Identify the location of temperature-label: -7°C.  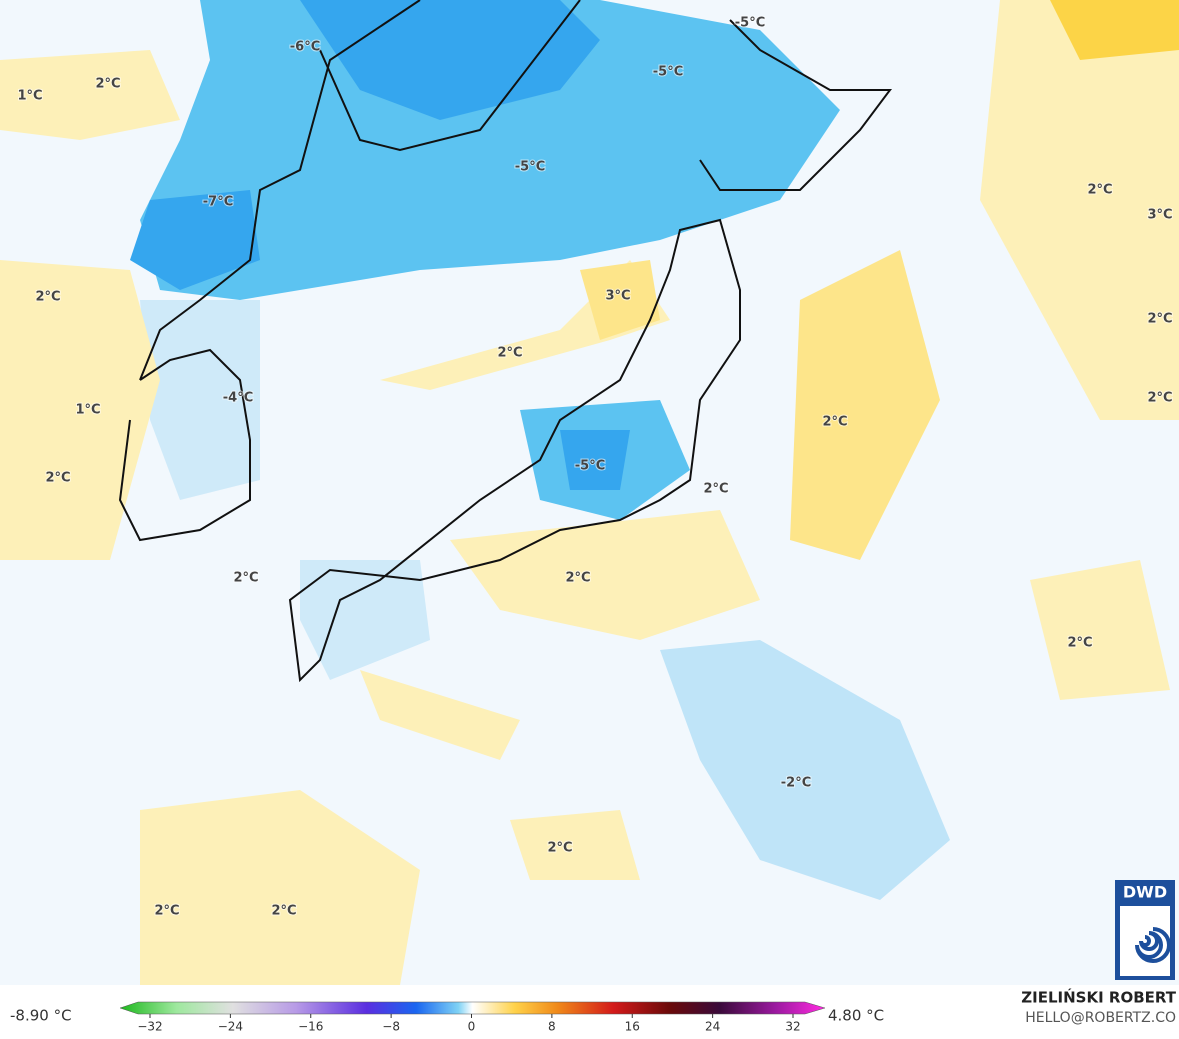
(218, 202).